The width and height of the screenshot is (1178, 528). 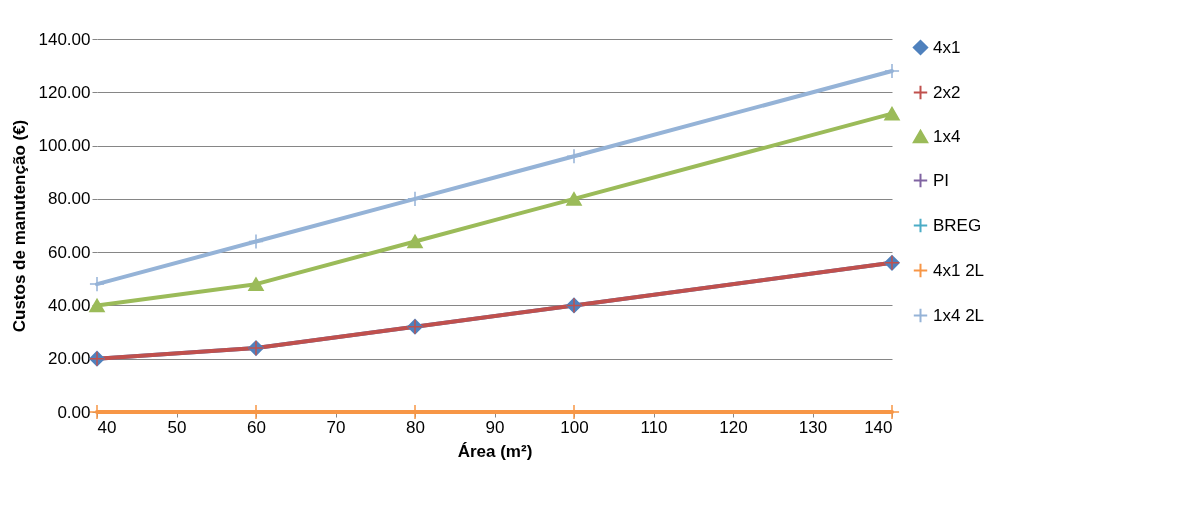 I want to click on x-tick-label: 90, so click(x=495, y=427).